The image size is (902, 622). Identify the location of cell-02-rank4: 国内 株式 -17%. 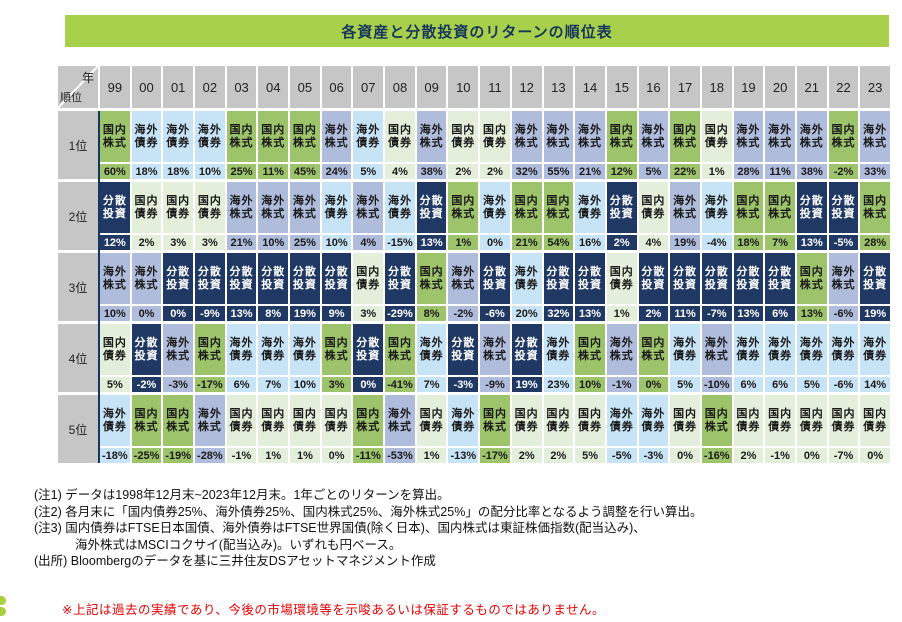
(210, 358).